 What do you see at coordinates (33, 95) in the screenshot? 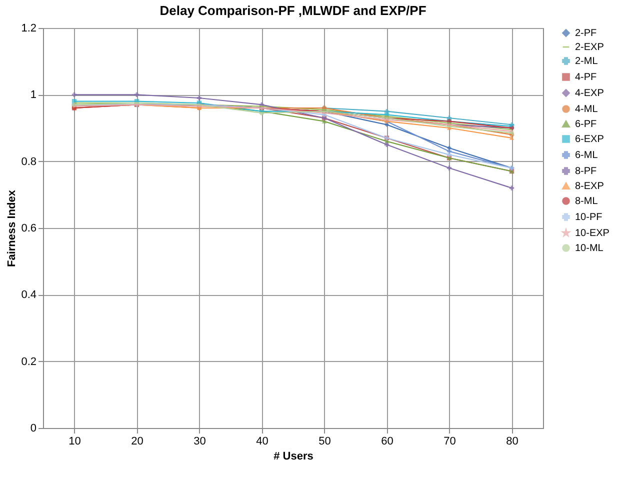
I see `y-tick-label: 1` at bounding box center [33, 95].